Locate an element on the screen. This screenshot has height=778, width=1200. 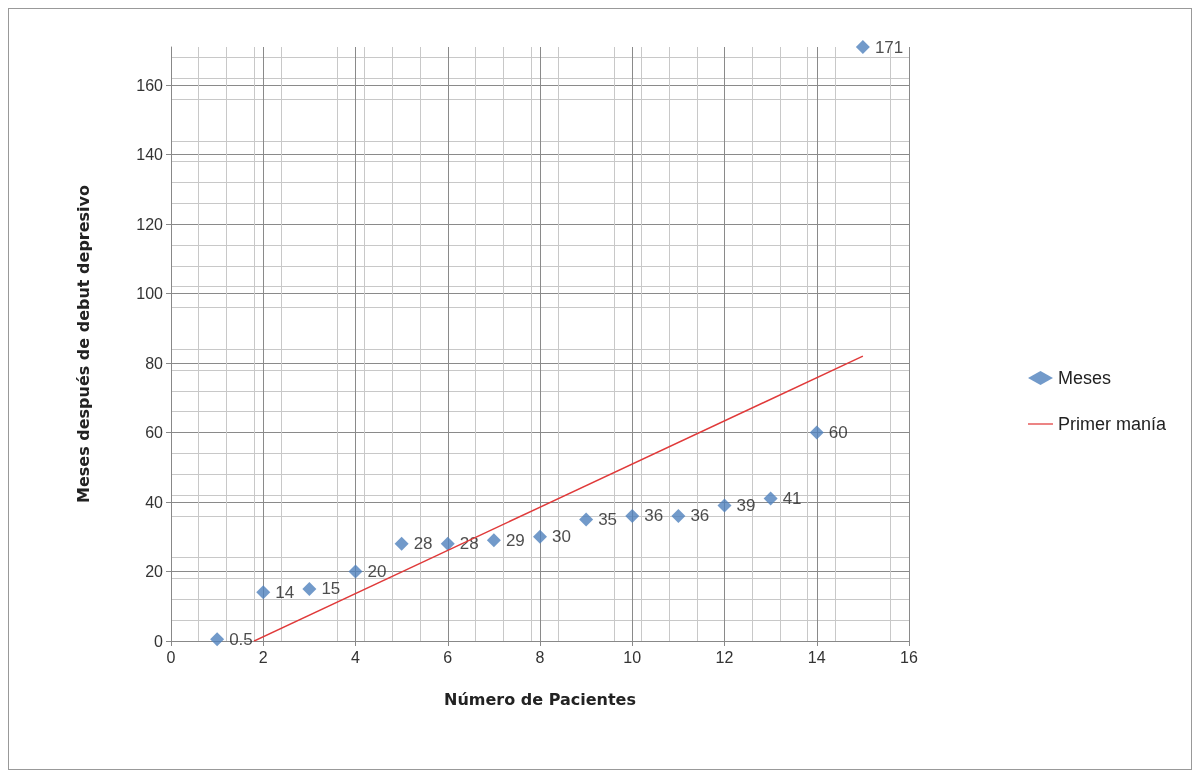
x-tick-label: 12 is located at coordinates (724, 657).